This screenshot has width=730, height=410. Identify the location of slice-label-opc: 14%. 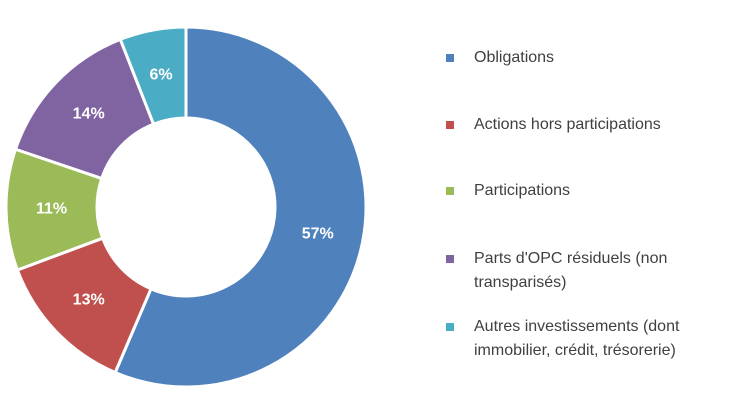
(89, 114).